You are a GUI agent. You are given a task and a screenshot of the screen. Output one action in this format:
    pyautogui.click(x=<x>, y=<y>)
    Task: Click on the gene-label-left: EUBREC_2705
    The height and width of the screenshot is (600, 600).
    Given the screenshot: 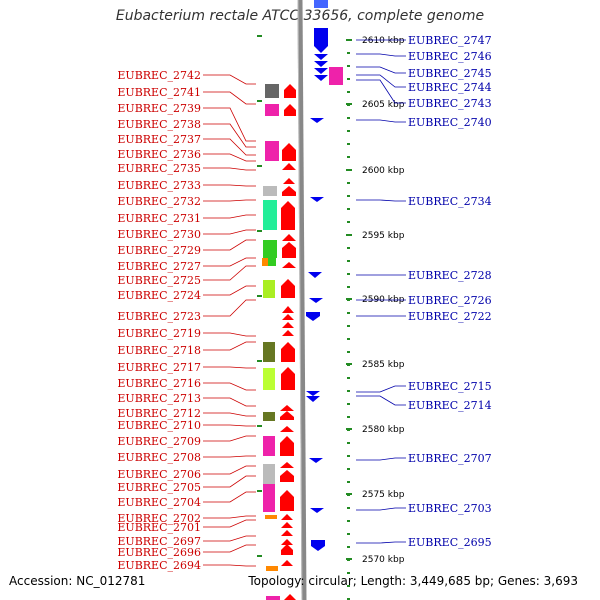 What is the action you would take?
    pyautogui.click(x=159, y=487)
    